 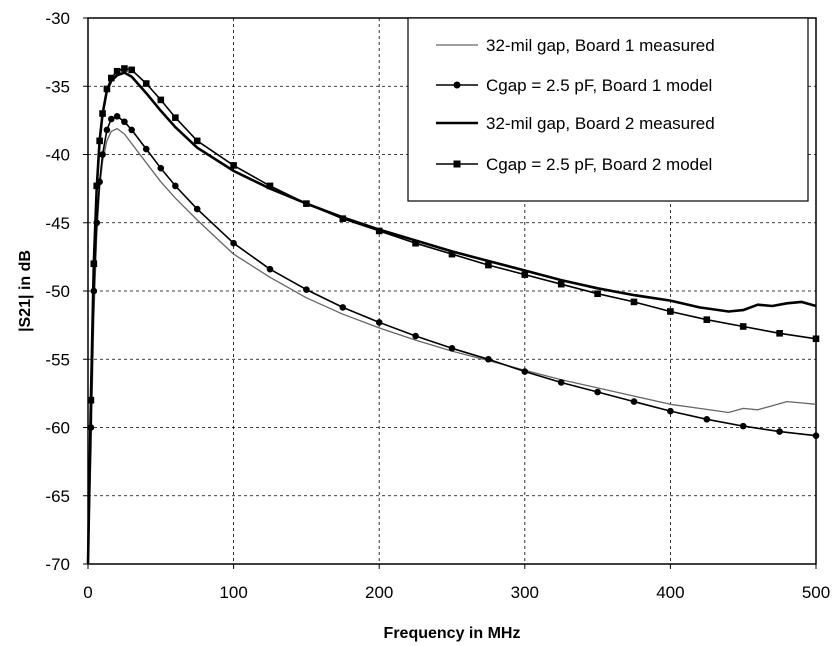 I want to click on y-tick-label: -45, so click(x=57, y=223).